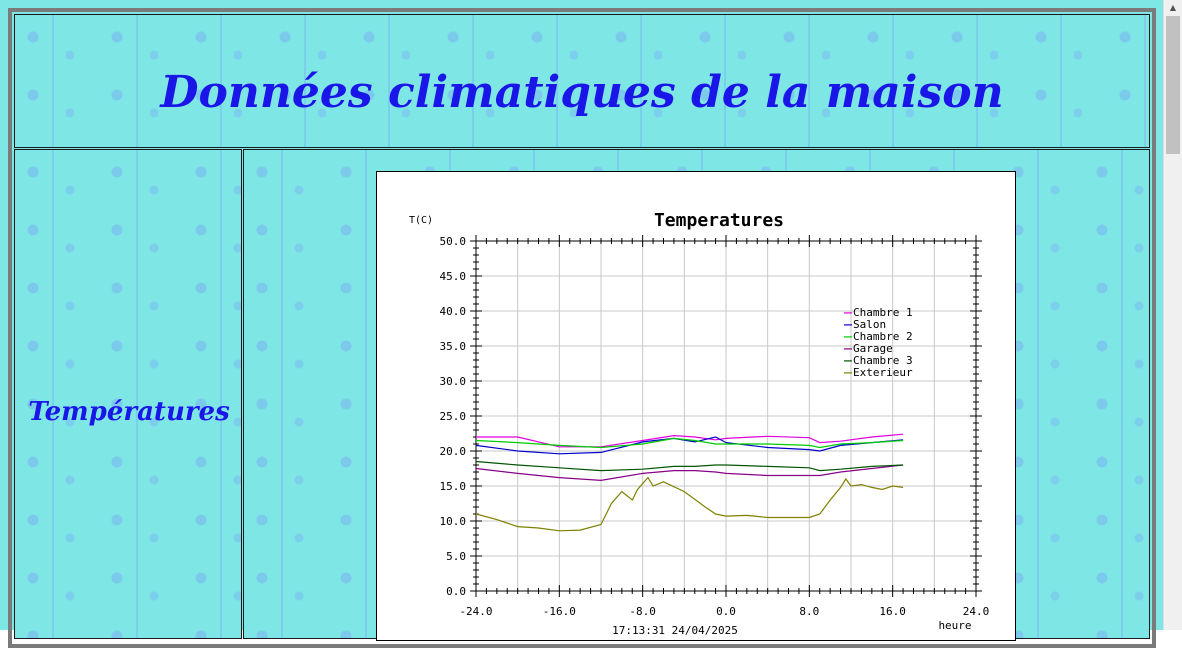 The height and width of the screenshot is (648, 1182). What do you see at coordinates (892, 611) in the screenshot?
I see `x-tick-label: 16.0` at bounding box center [892, 611].